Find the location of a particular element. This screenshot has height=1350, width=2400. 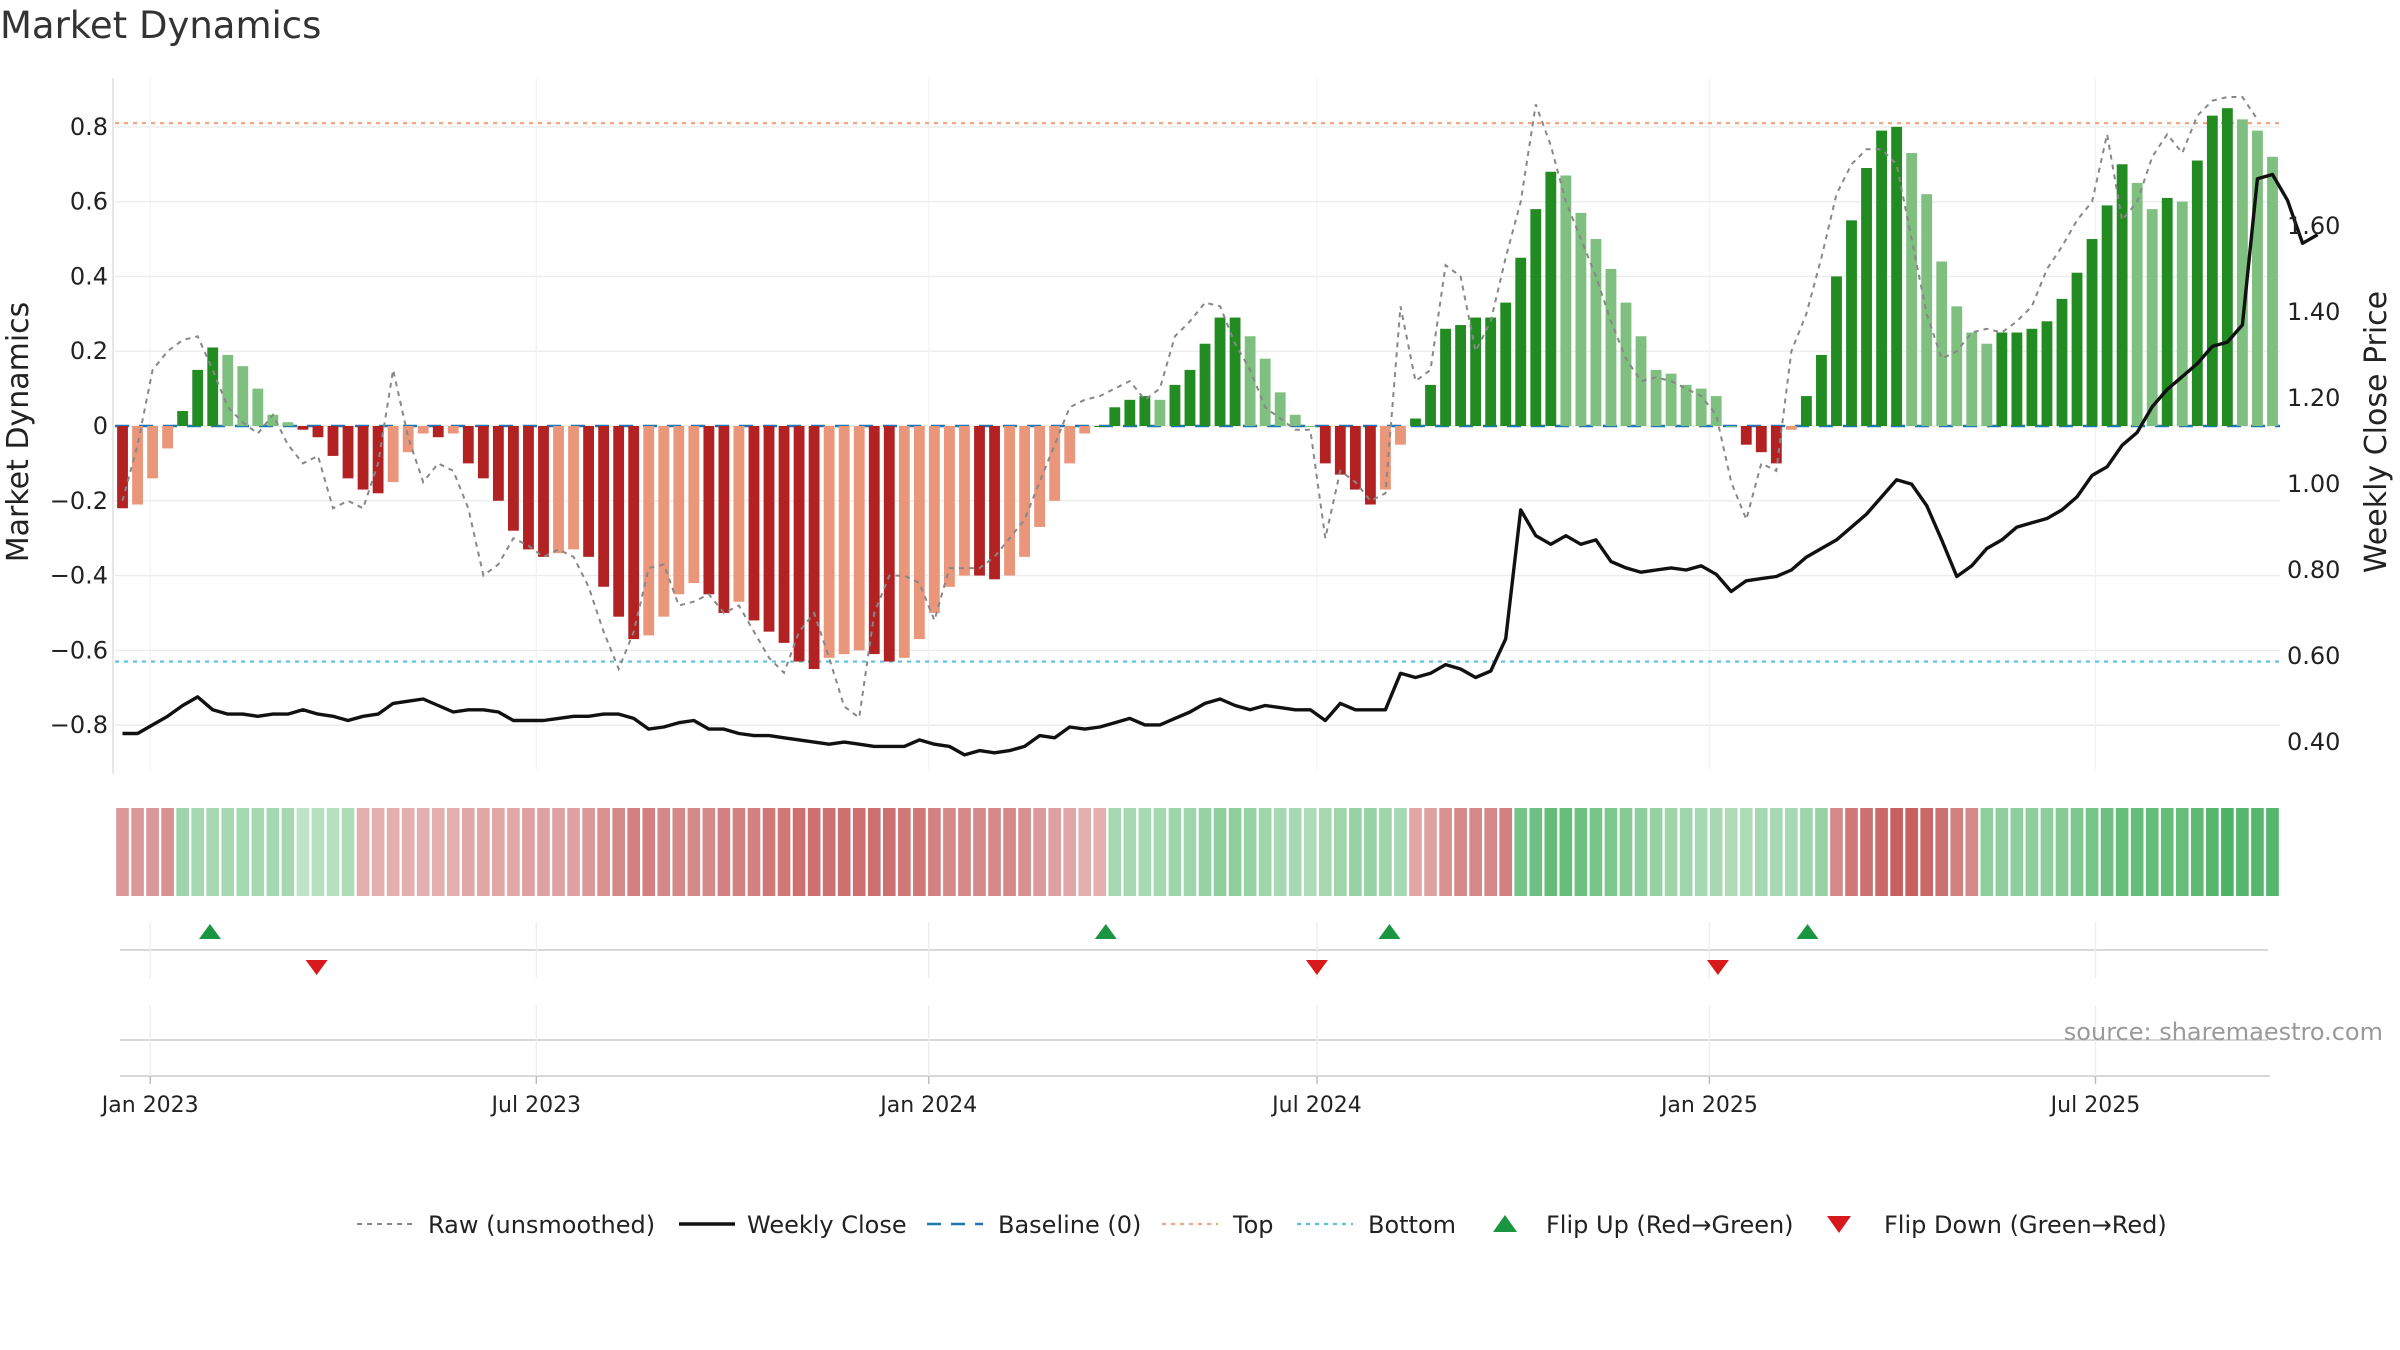

y2-tick-label: 1.60 is located at coordinates (2313, 226).